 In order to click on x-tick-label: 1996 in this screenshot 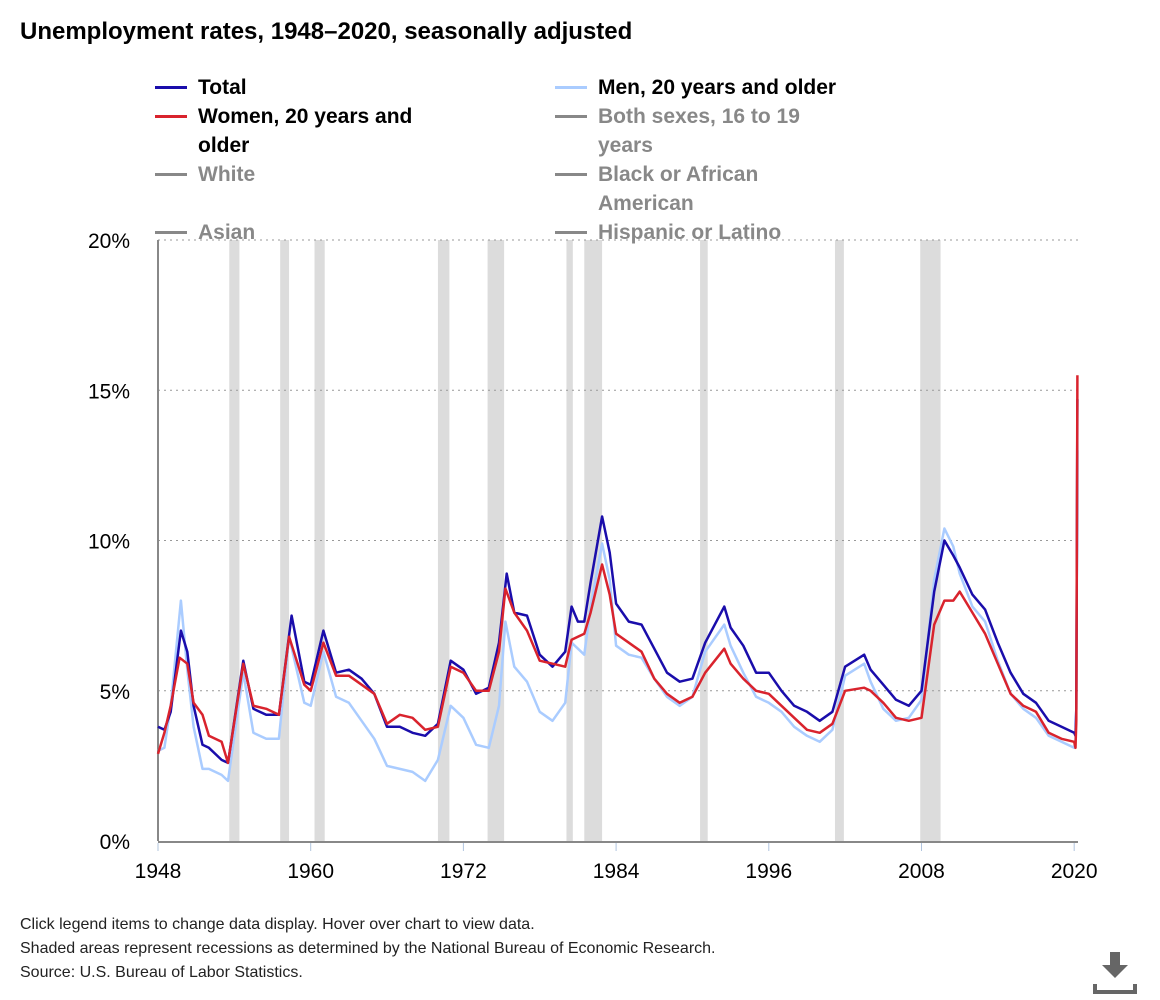, I will do `click(768, 871)`.